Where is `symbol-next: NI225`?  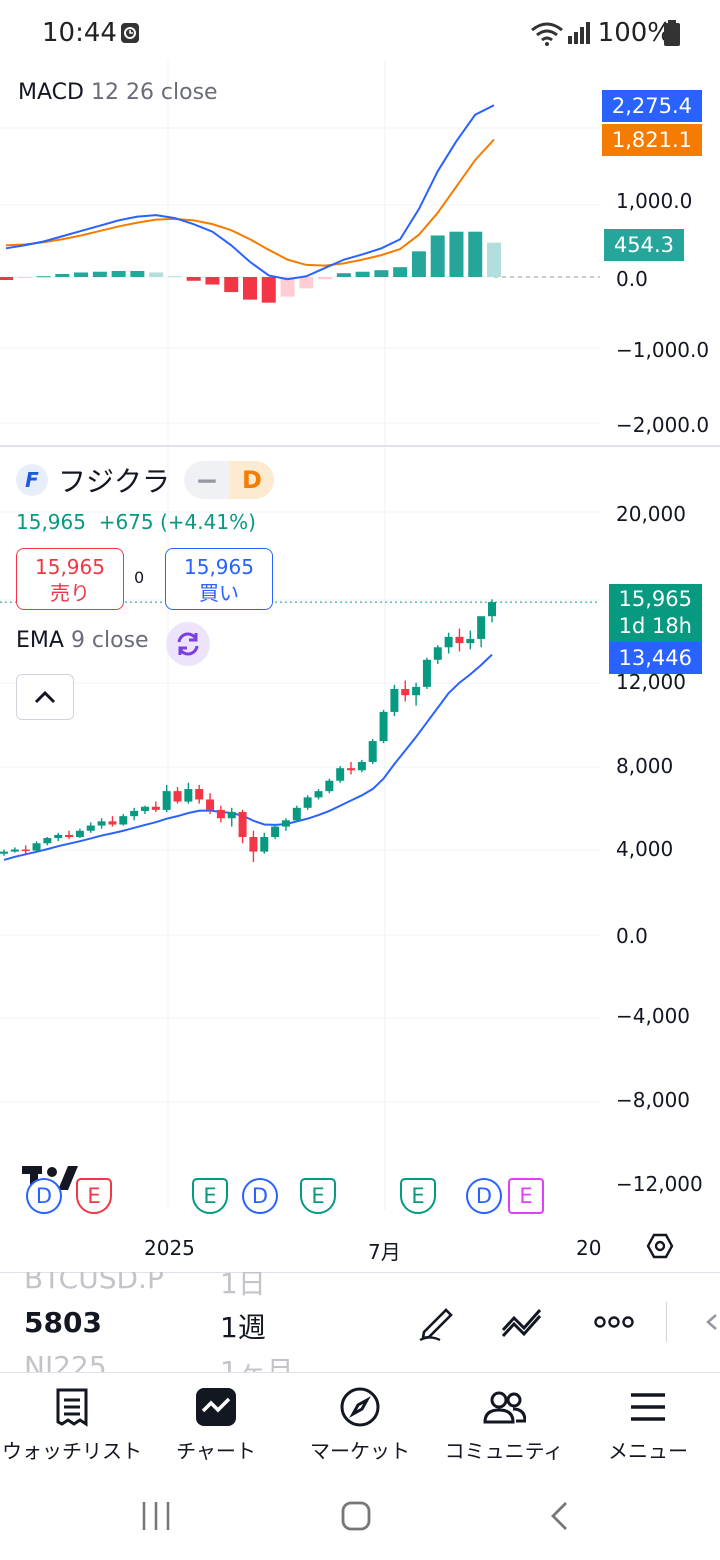
symbol-next: NI225 is located at coordinates (65, 1361).